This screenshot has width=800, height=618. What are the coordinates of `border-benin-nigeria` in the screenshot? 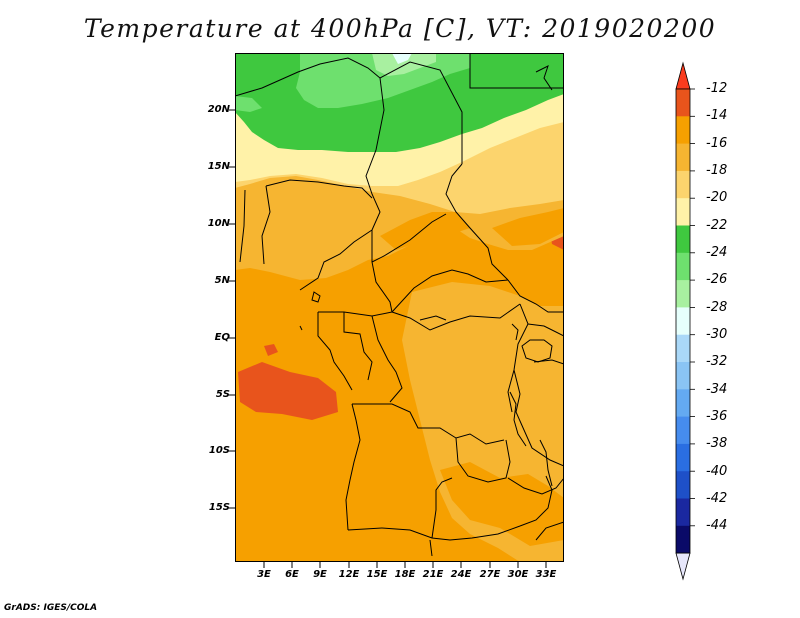 It's located at (266, 225).